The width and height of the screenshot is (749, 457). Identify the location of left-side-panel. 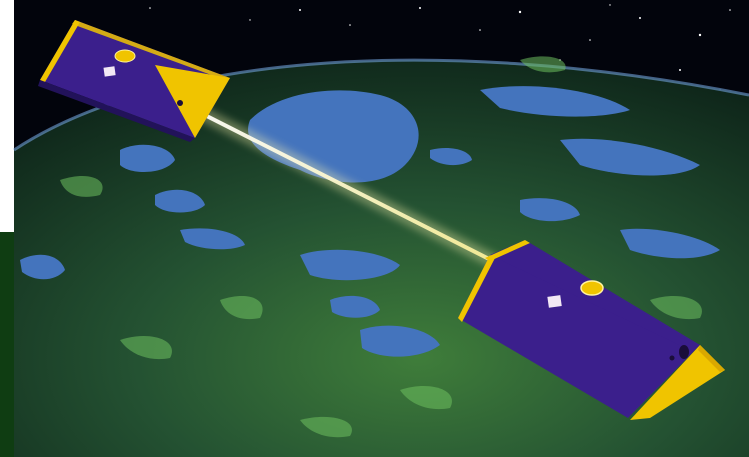
(7, 344).